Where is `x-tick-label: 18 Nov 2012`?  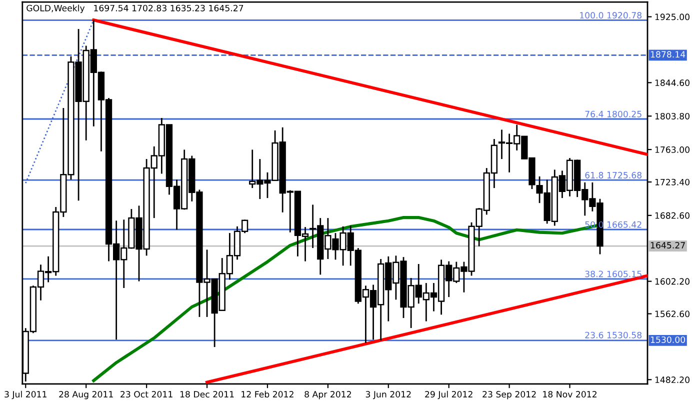
x-tick-label: 18 Nov 2012 is located at coordinates (569, 394).